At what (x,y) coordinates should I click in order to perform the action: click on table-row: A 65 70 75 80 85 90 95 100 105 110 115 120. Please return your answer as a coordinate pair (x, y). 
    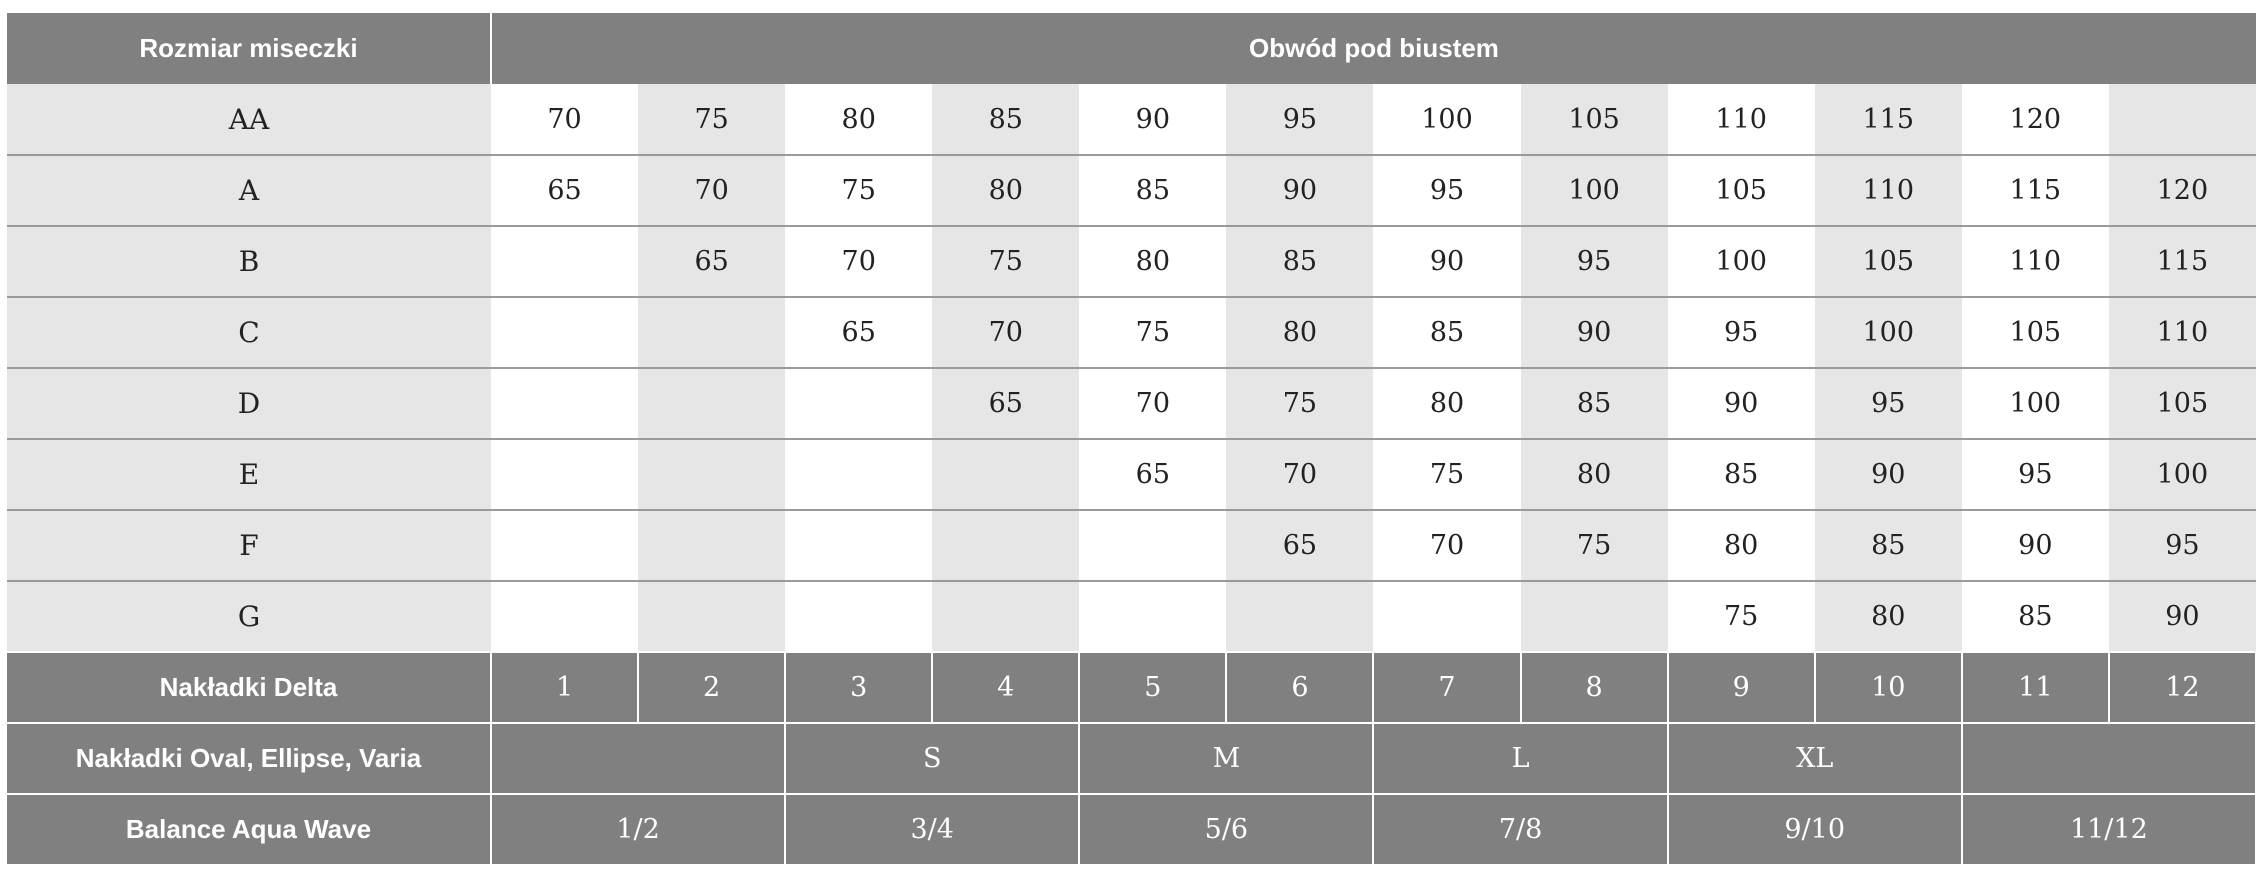
    Looking at the image, I should click on (1131, 191).